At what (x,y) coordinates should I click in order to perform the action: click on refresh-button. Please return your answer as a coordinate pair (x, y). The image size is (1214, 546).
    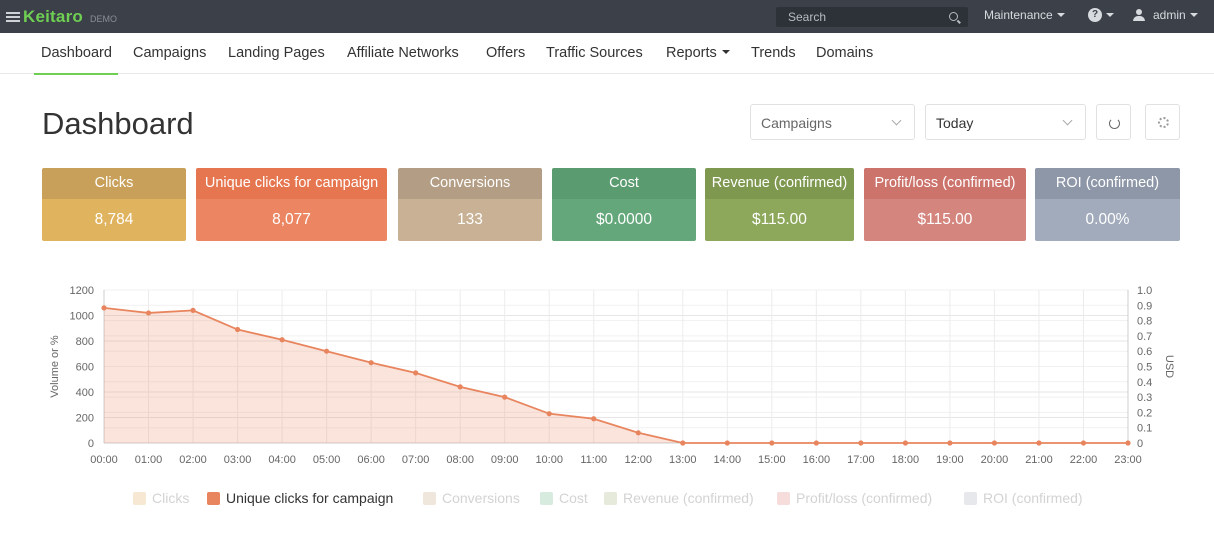
    Looking at the image, I should click on (1113, 122).